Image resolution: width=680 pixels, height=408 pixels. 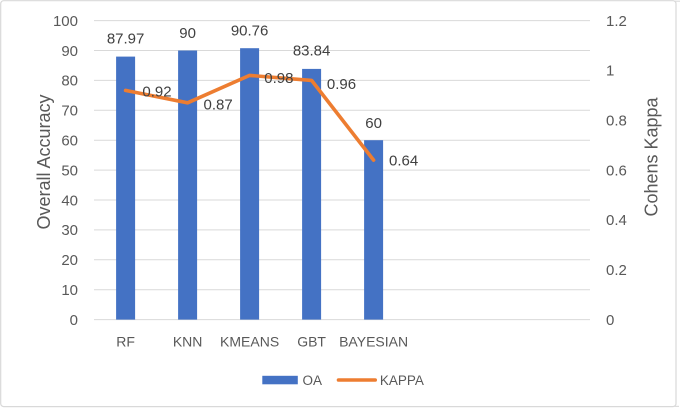 What do you see at coordinates (44, 161) in the screenshot?
I see `svg-text: Overall Accuracy` at bounding box center [44, 161].